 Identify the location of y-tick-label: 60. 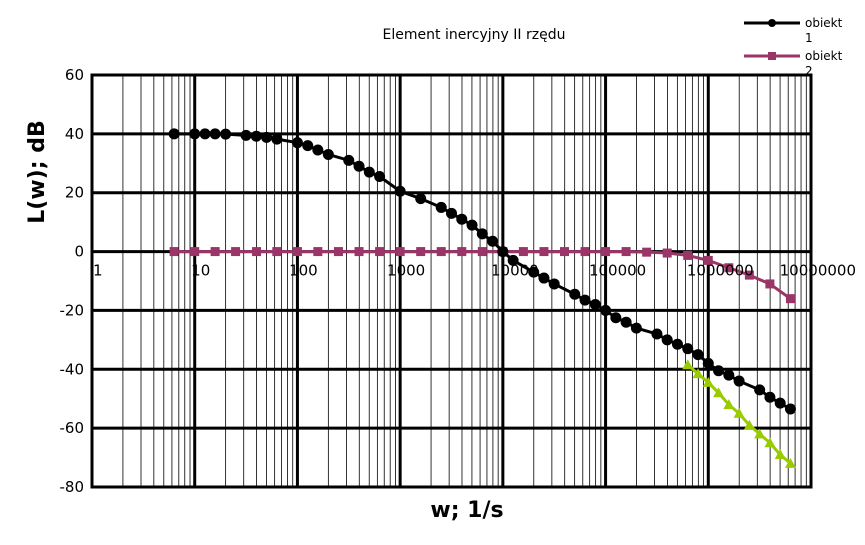
(74, 75).